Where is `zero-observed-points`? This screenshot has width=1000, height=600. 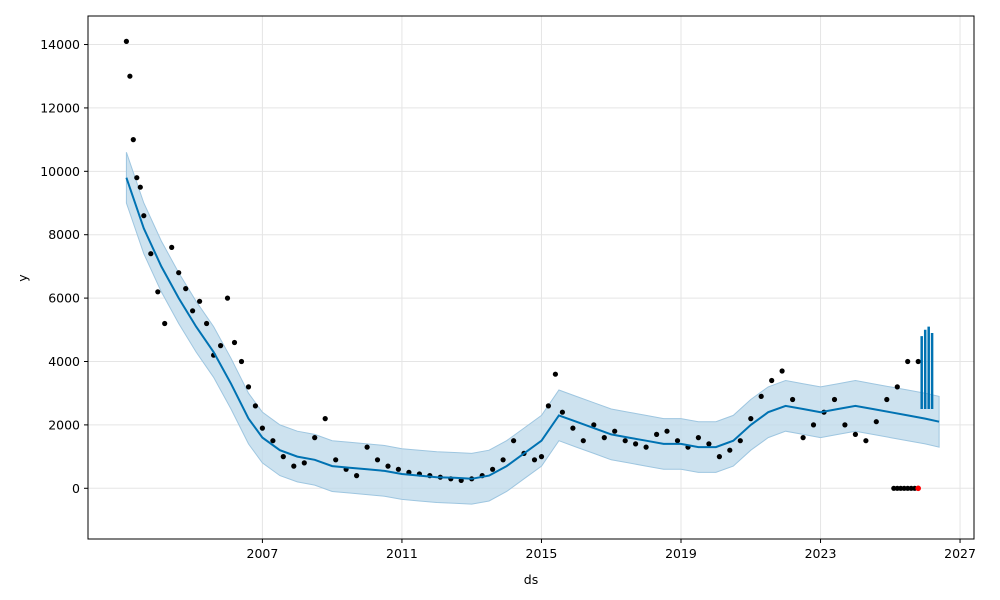 zero-observed-points is located at coordinates (906, 488).